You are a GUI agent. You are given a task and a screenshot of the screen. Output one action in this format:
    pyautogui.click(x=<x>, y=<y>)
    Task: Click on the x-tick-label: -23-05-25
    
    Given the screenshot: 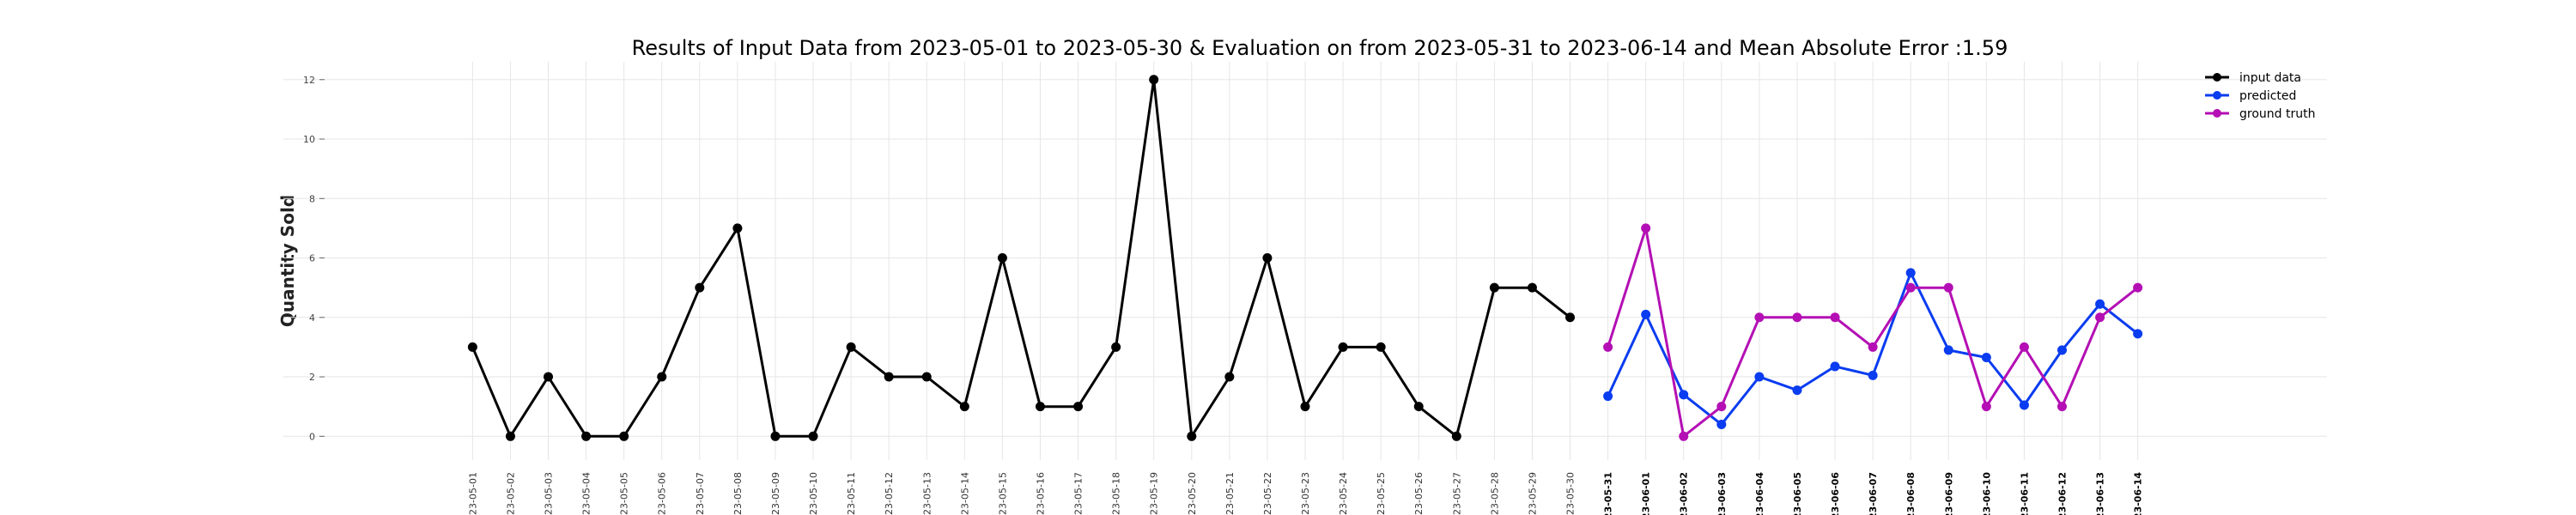 What is the action you would take?
    pyautogui.click(x=1382, y=493)
    